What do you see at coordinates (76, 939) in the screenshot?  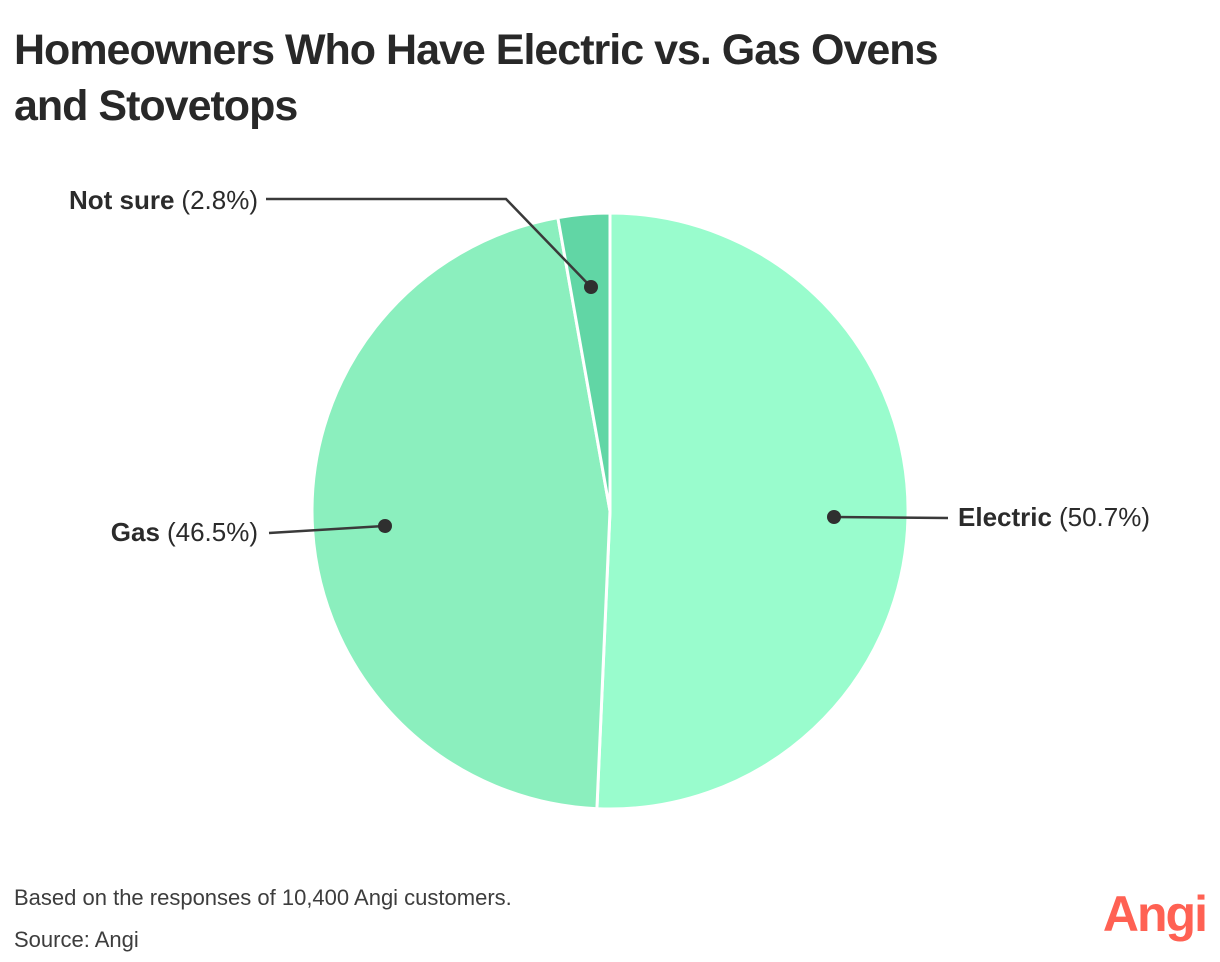 I see `source-line: Source: Angi` at bounding box center [76, 939].